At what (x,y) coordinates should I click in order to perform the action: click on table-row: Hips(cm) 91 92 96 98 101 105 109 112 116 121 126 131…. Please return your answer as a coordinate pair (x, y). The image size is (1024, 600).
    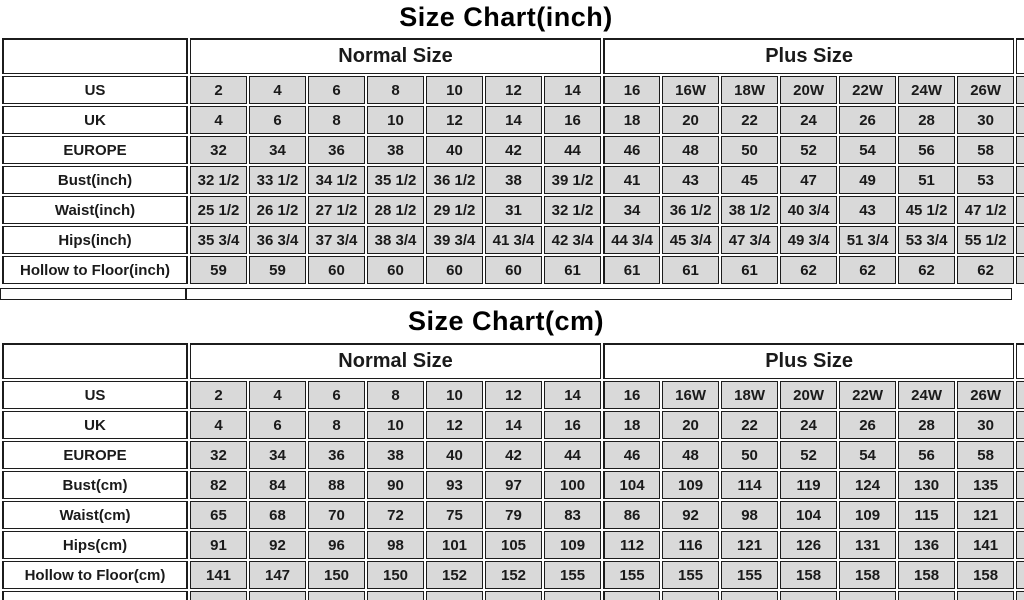
    Looking at the image, I should click on (513, 545).